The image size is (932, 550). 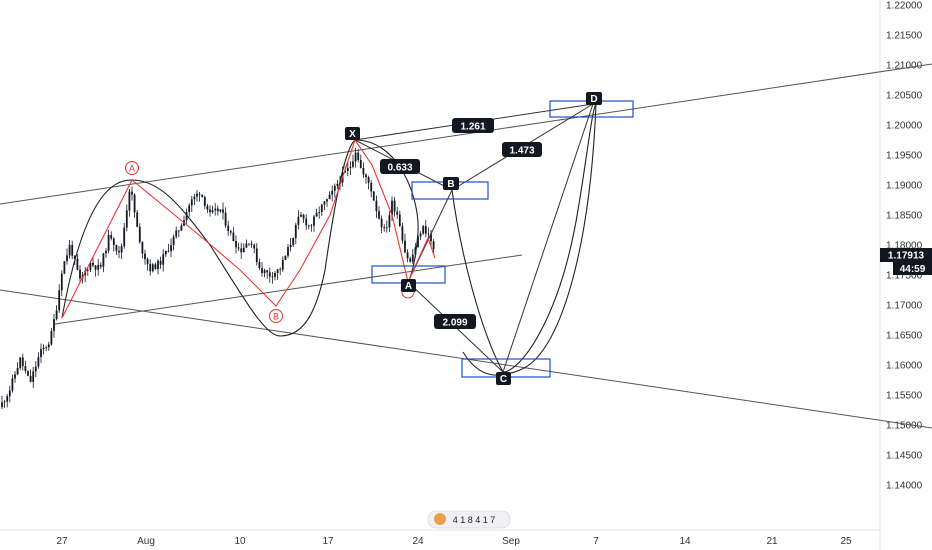 What do you see at coordinates (386, 211) in the screenshot?
I see `x-to-a-arc` at bounding box center [386, 211].